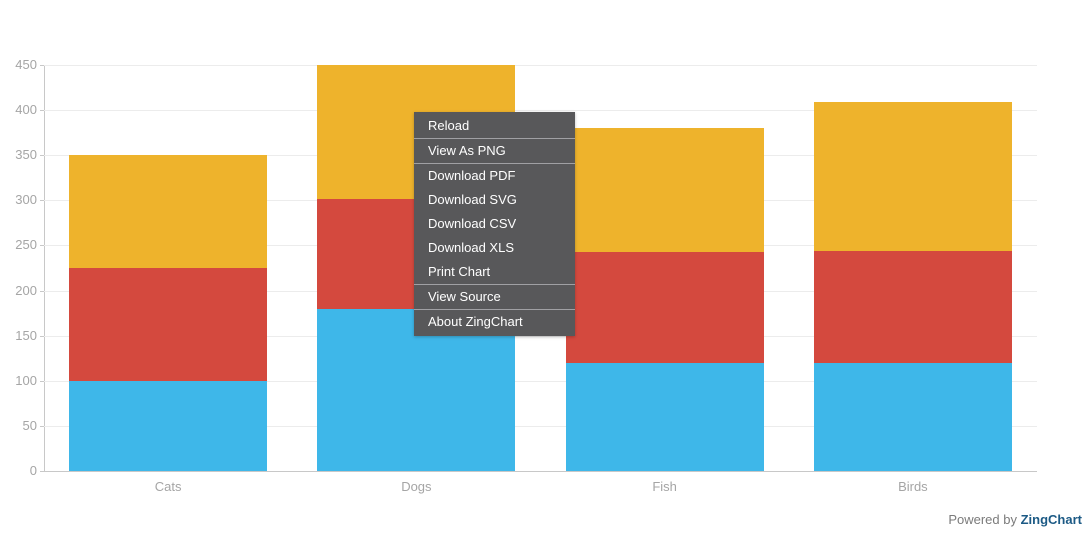 The image size is (1088, 539). Describe the element at coordinates (494, 151) in the screenshot. I see `menu-item-view-as-png: View As PNG` at that location.